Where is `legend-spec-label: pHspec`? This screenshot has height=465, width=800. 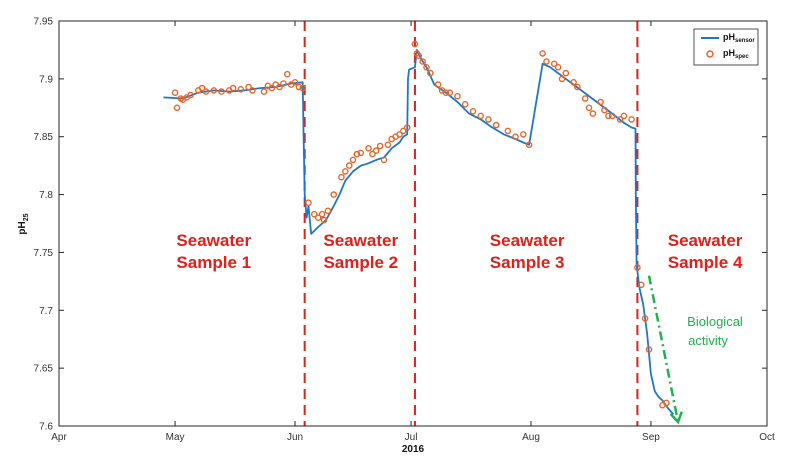 legend-spec-label: pHspec is located at coordinates (736, 54).